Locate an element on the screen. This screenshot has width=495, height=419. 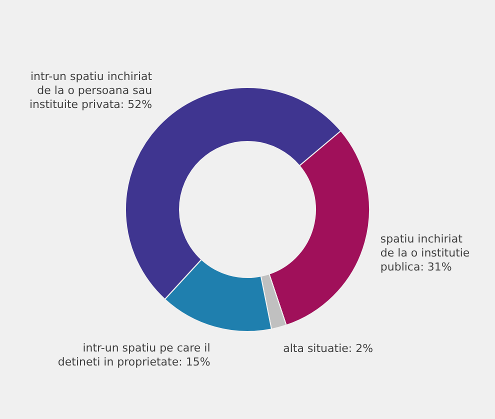
slice-label: intr-un spatiu pe care il detineti in proprietate: 15% is located at coordinates (134, 354).